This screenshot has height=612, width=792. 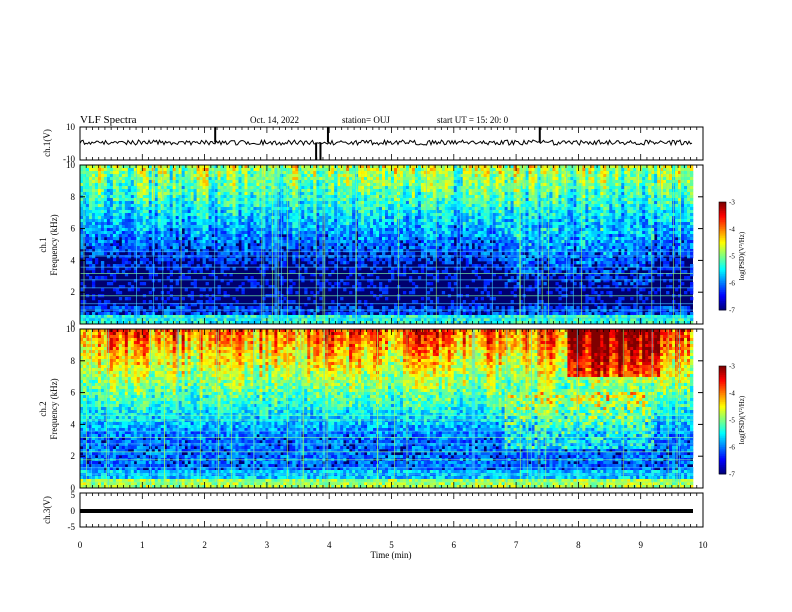 I want to click on ch1-spectrogram-ylabel-channel: ch.1, so click(x=43, y=244).